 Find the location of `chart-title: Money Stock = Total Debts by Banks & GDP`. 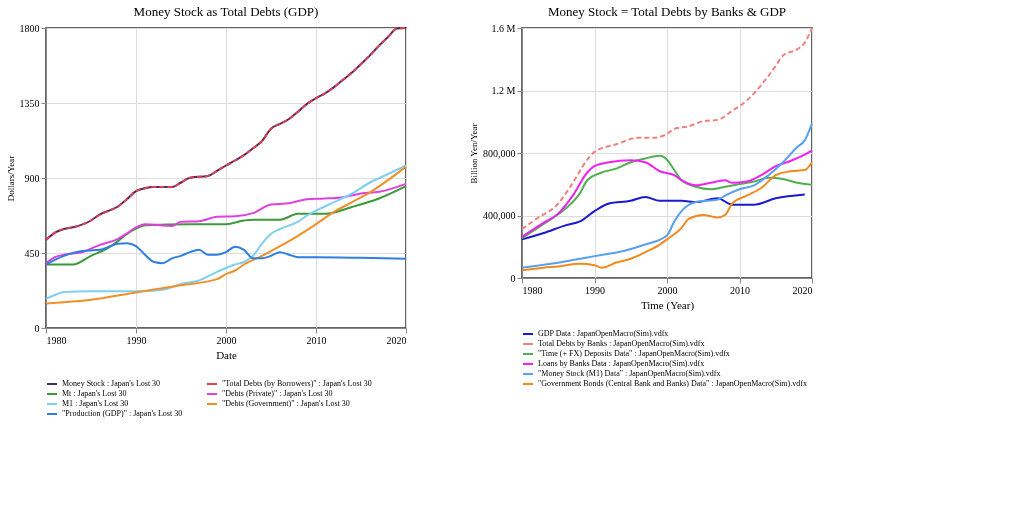

chart-title: Money Stock = Total Debts by Banks & GDP is located at coordinates (667, 11).